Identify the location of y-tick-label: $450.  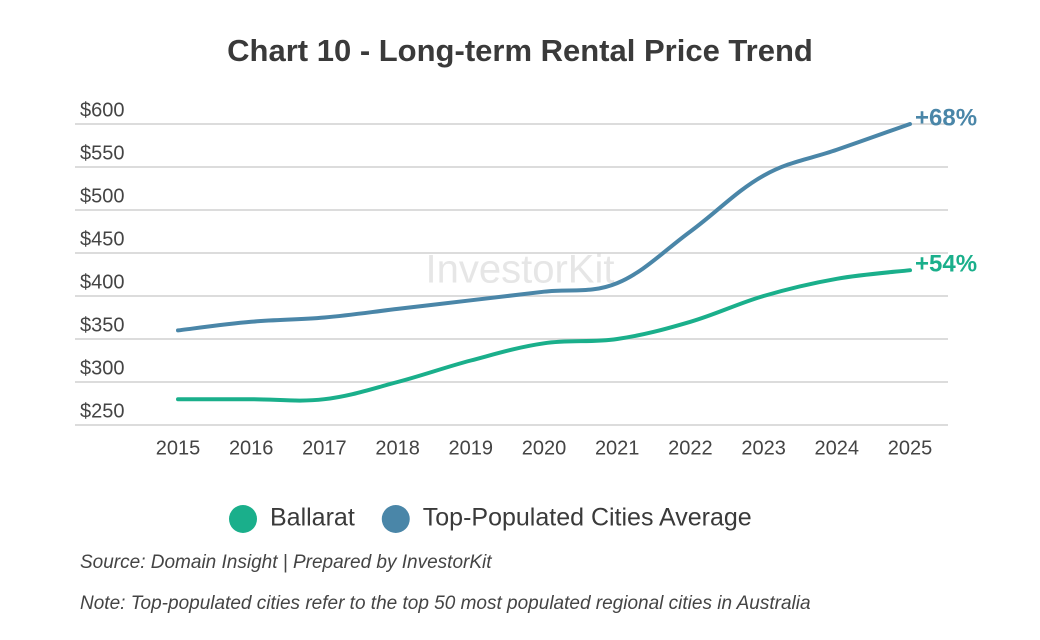
(102, 239).